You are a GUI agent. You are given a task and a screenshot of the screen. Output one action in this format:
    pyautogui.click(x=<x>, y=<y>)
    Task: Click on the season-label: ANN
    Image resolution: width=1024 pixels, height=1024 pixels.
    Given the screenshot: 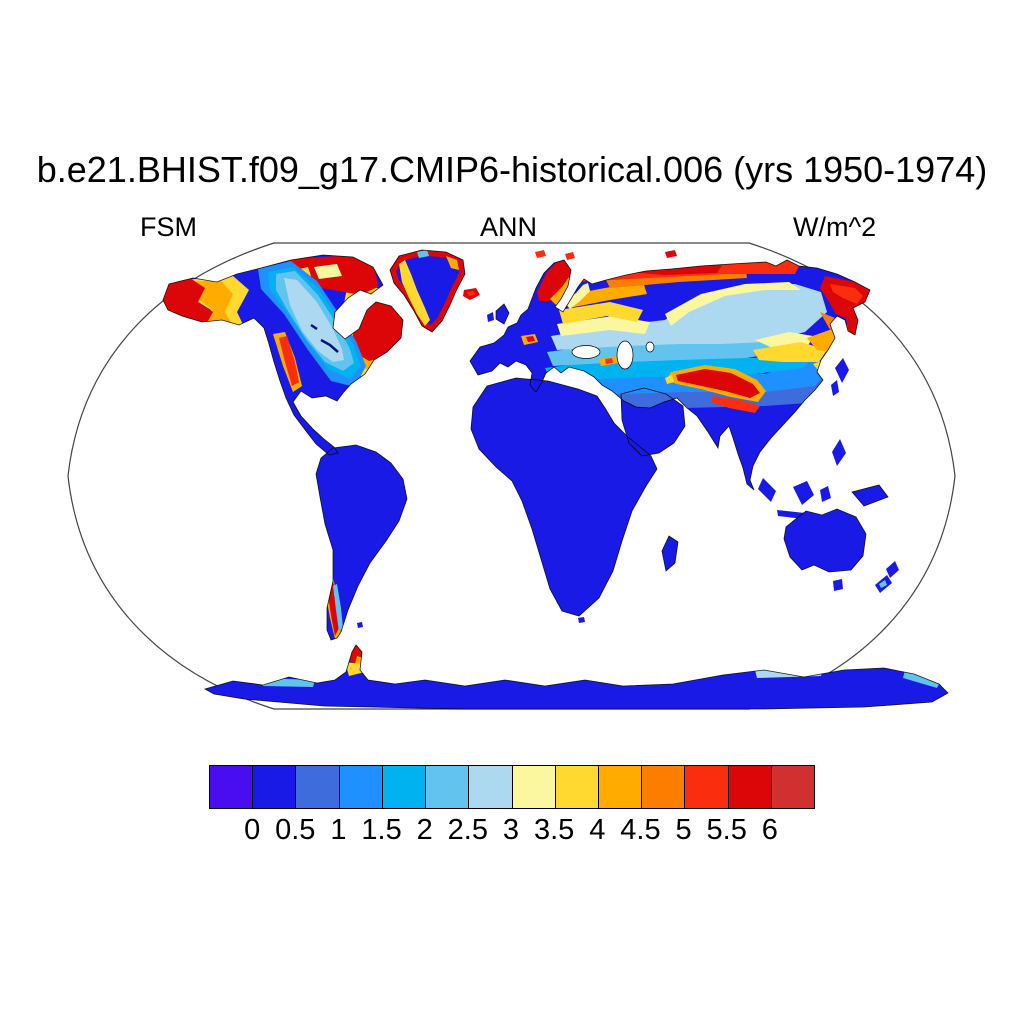 What is the action you would take?
    pyautogui.click(x=509, y=227)
    